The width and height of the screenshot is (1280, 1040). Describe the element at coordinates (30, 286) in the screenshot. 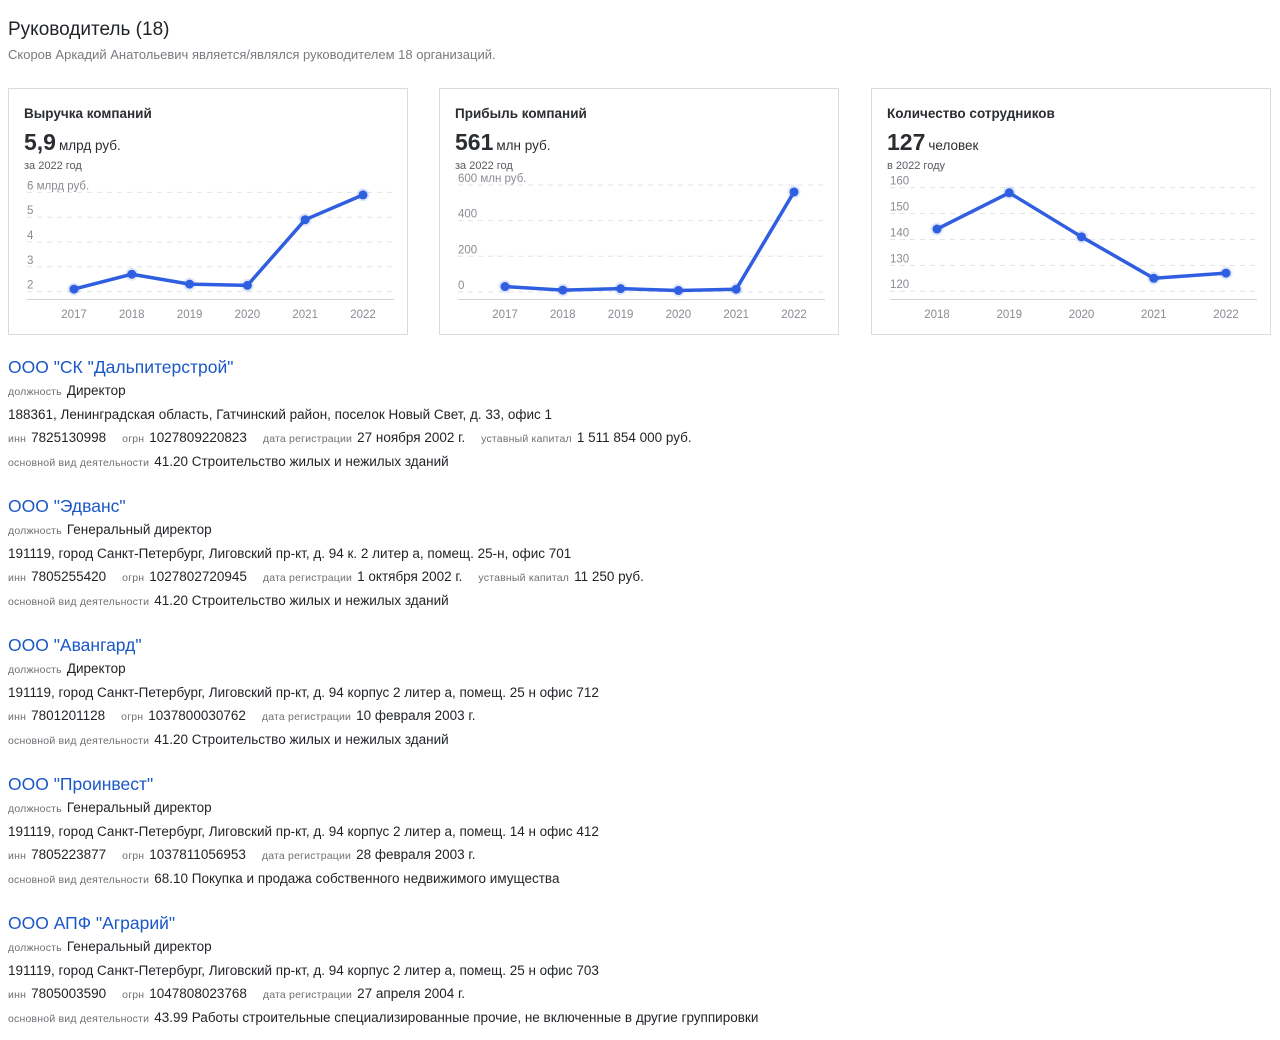

I see `y-tick-label: 2` at that location.